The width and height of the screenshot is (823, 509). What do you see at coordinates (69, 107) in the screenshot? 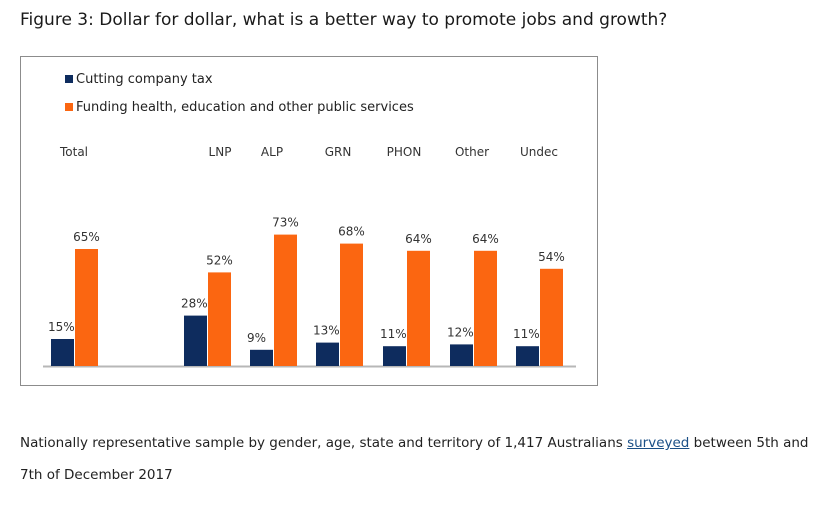
I see `legend-swatch-public-services` at bounding box center [69, 107].